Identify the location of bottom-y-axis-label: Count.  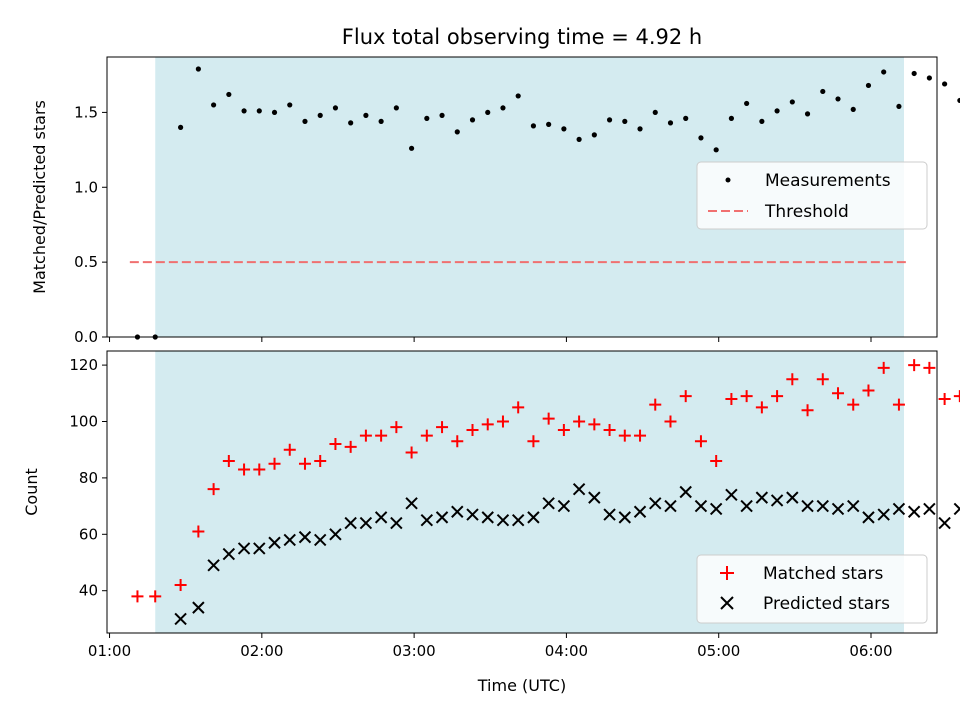
(31, 492).